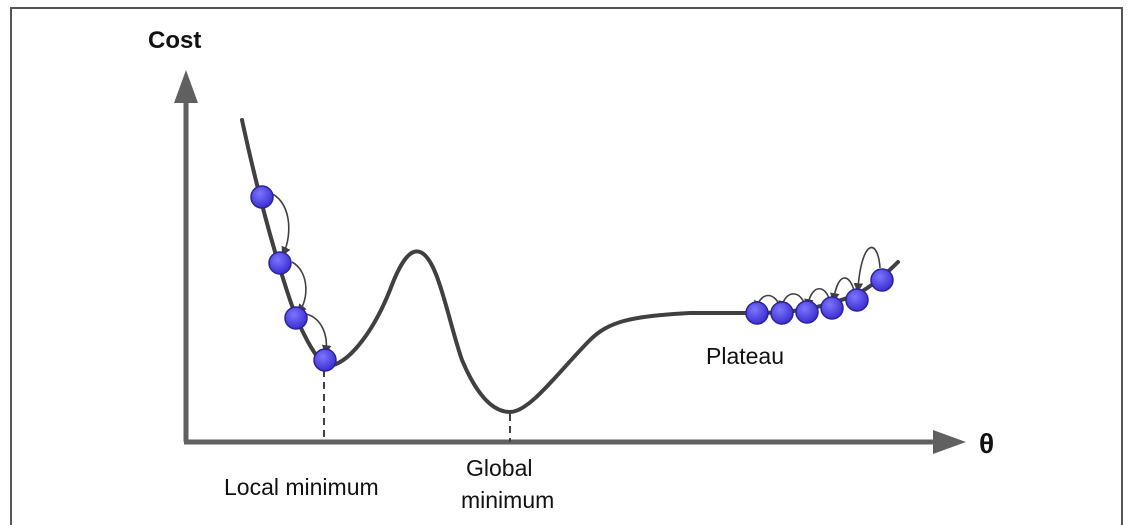 The height and width of the screenshot is (525, 1133). I want to click on y-axis-arrowhead, so click(186, 86).